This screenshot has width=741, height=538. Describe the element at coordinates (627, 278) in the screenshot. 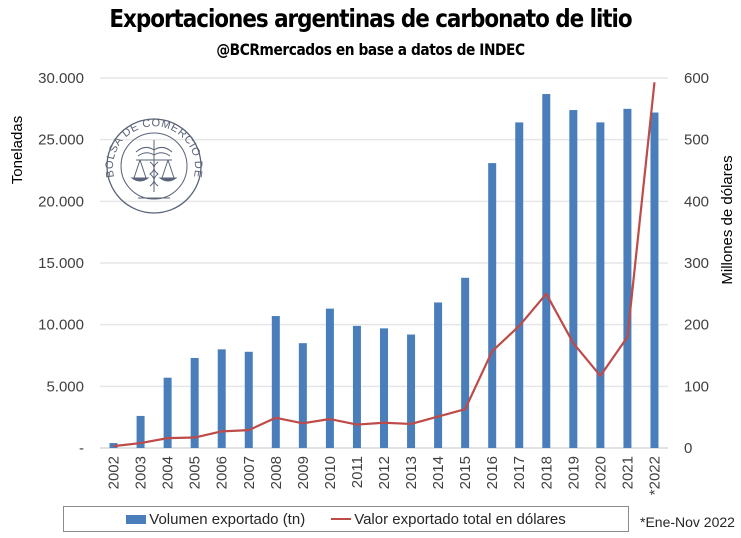

I see `bar-2021` at that location.